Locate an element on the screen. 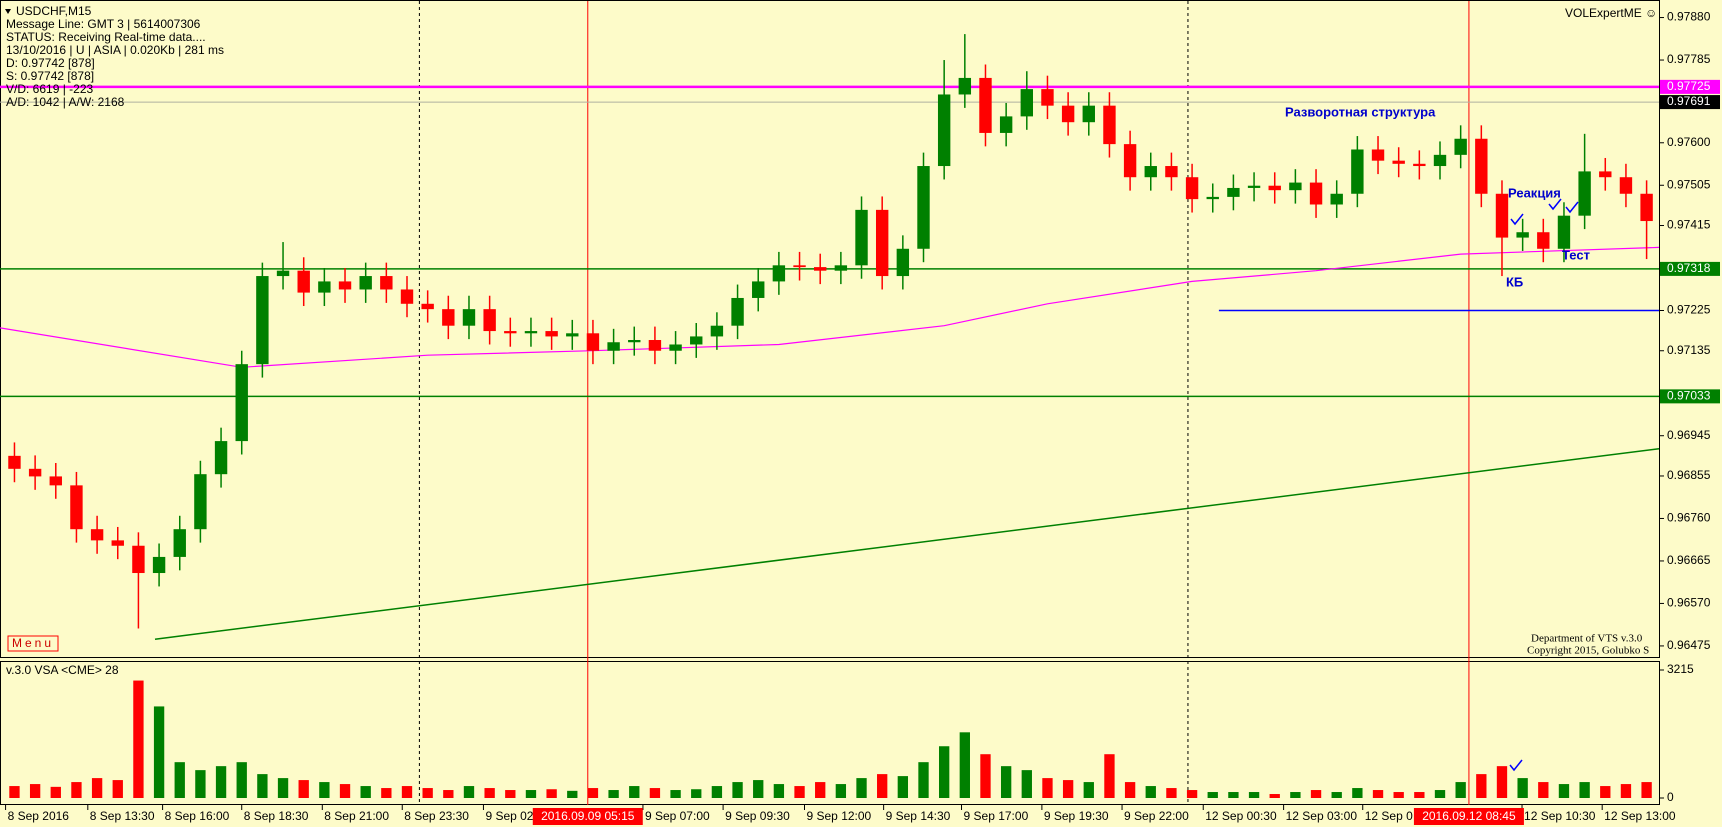 Image resolution: width=1722 pixels, height=827 pixels. y-tick-label: 0.97785 is located at coordinates (1689, 59).